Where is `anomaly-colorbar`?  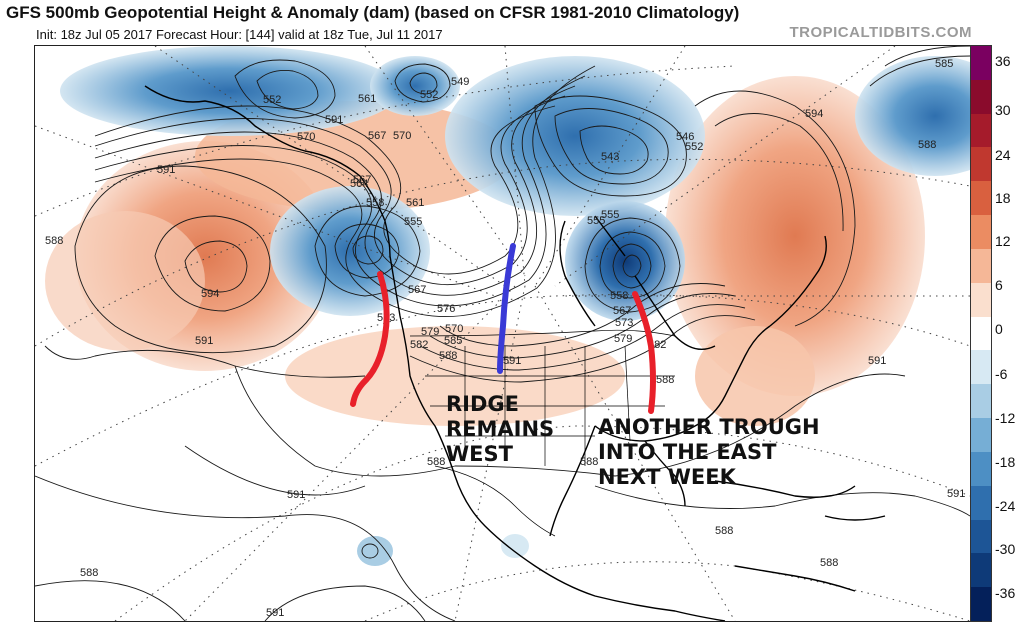
anomaly-colorbar is located at coordinates (981, 333).